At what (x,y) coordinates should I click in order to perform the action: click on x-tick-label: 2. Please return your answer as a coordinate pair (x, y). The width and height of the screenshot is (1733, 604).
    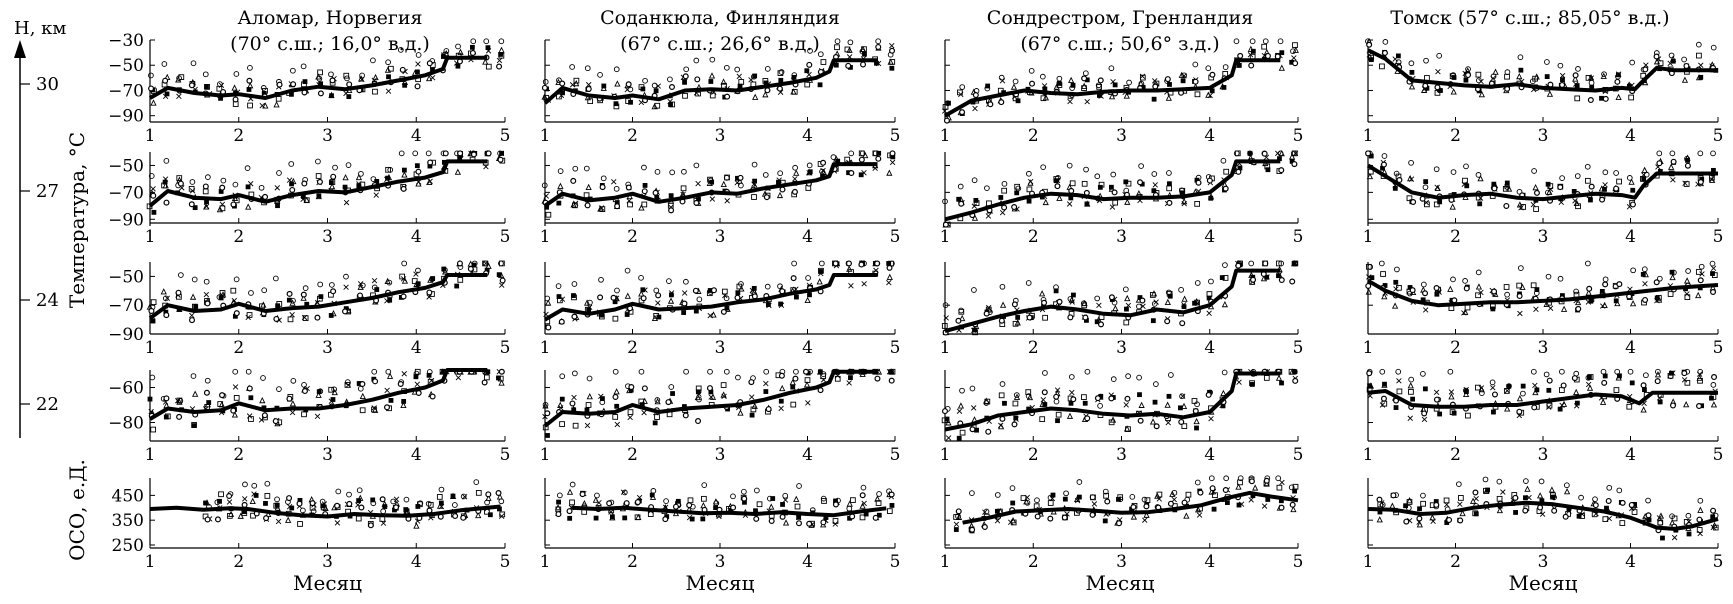
    Looking at the image, I should click on (238, 562).